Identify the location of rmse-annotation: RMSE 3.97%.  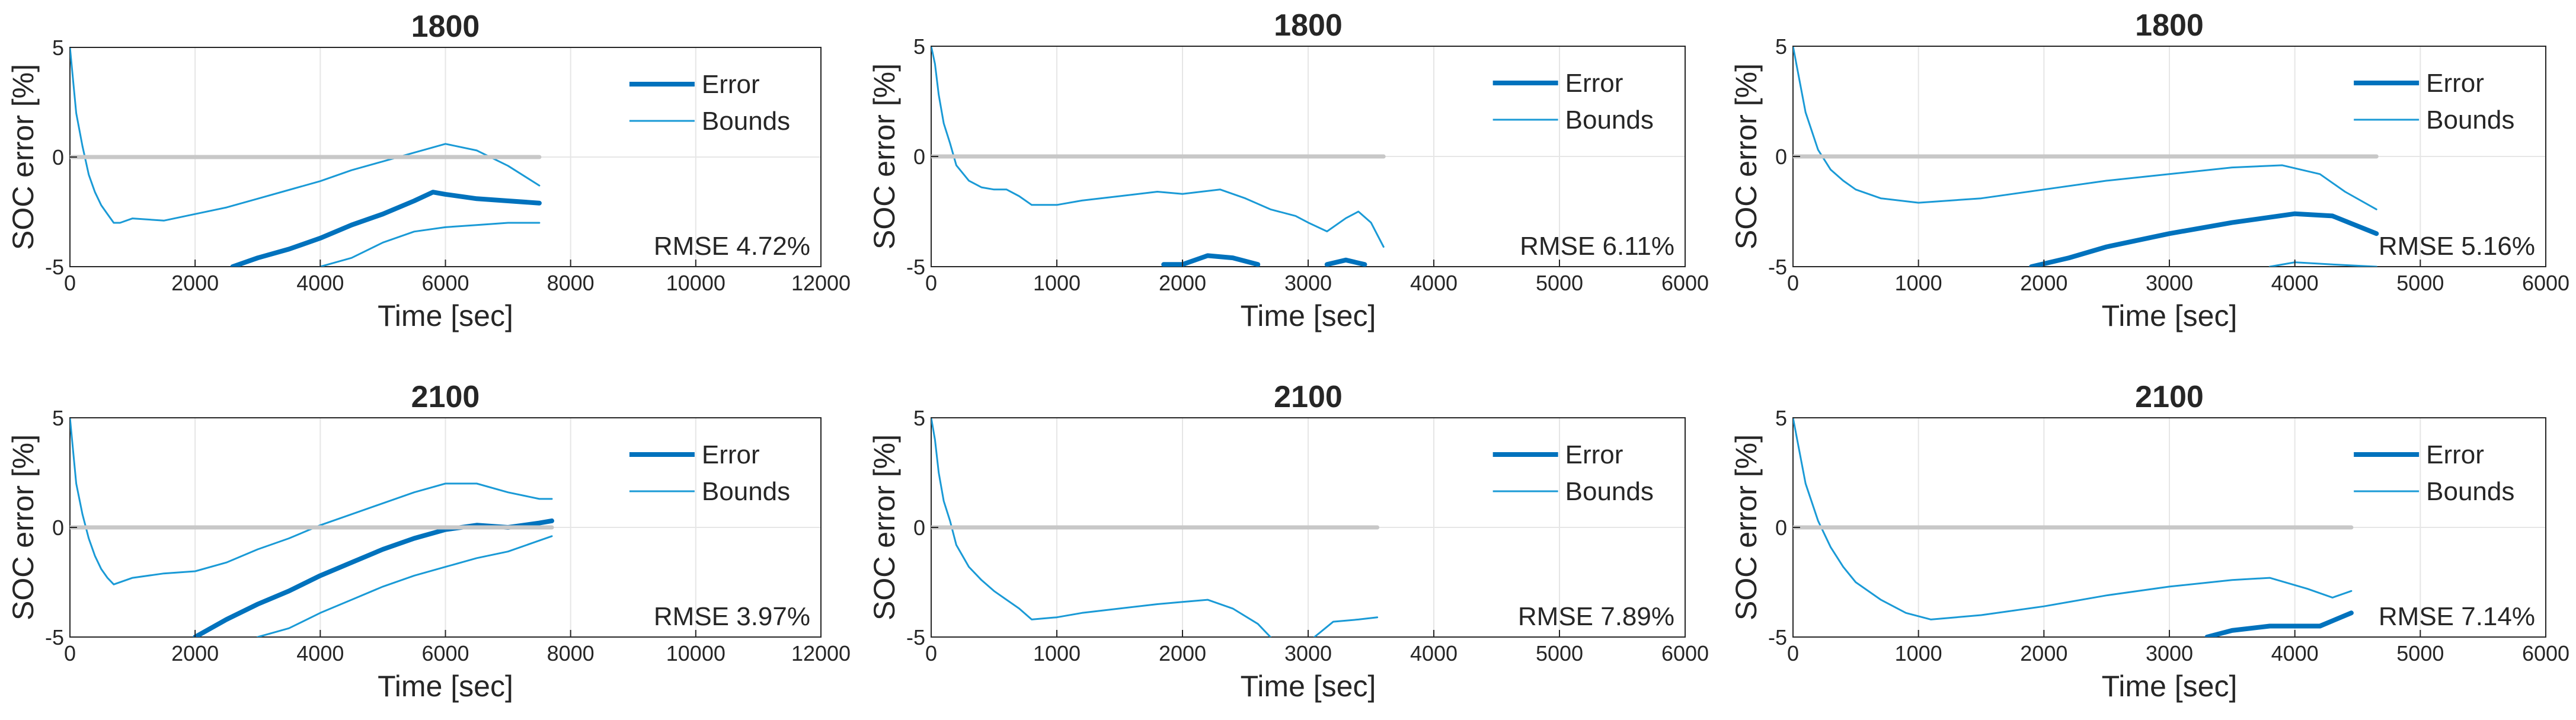
(732, 616).